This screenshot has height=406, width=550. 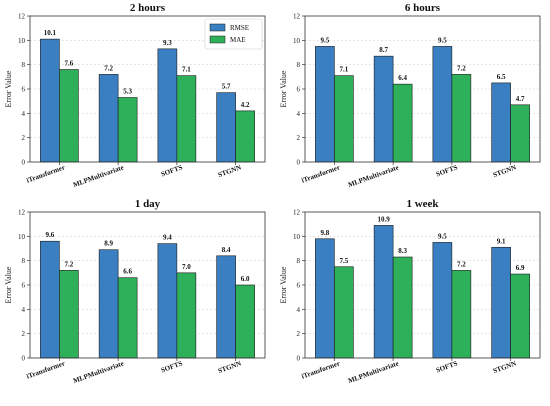 What do you see at coordinates (233, 34) in the screenshot?
I see `legend: RMSE MAE` at bounding box center [233, 34].